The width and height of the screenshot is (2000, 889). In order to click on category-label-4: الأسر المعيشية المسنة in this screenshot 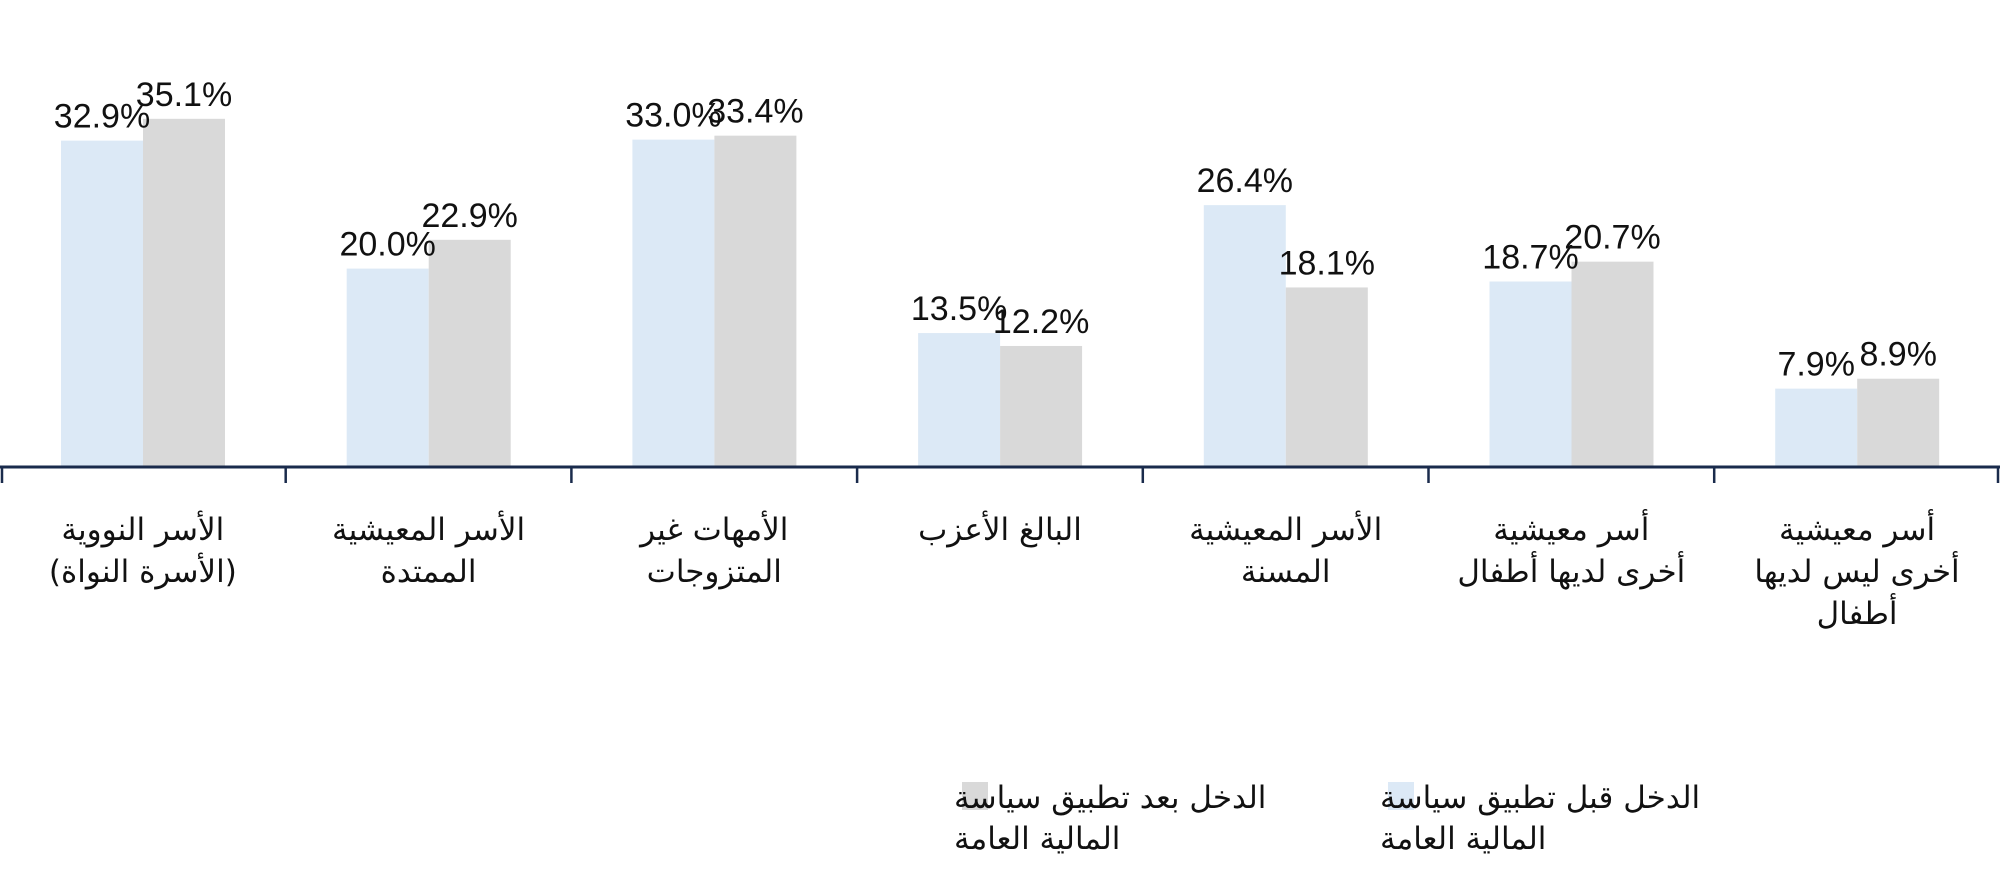, I will do `click(1285, 550)`.